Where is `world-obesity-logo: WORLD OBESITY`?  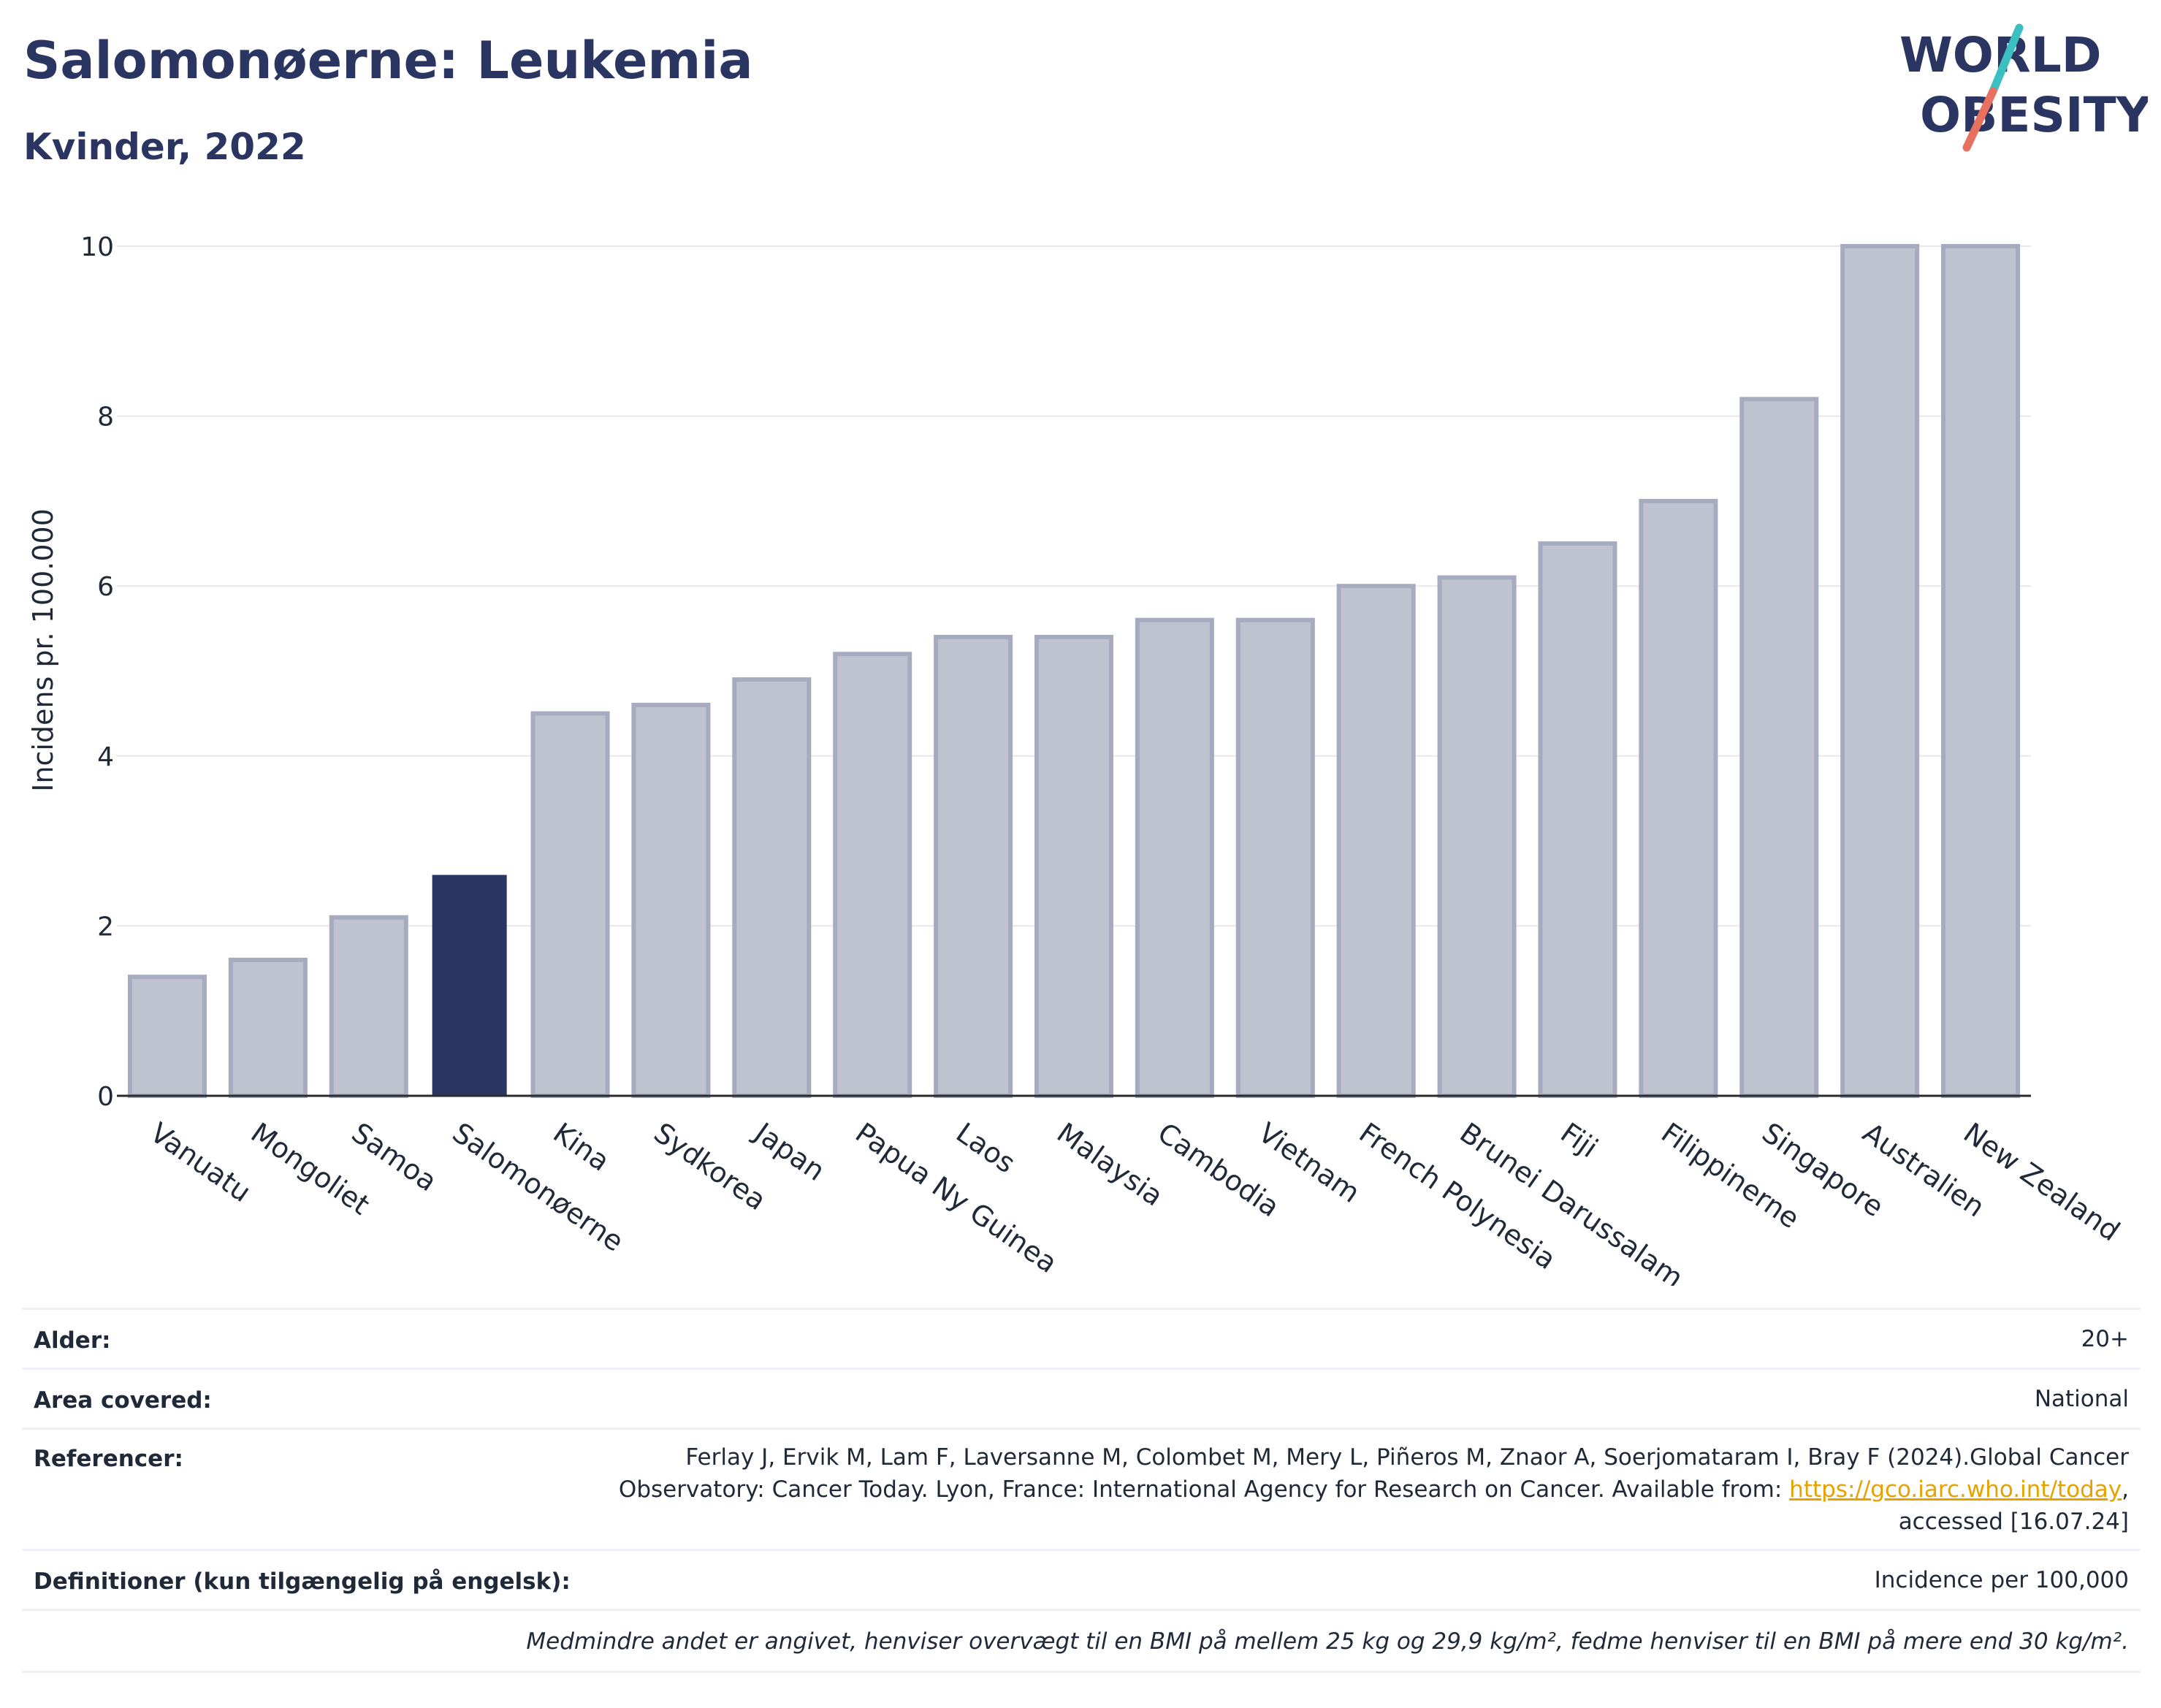
world-obesity-logo: WORLD OBESITY is located at coordinates (2023, 87).